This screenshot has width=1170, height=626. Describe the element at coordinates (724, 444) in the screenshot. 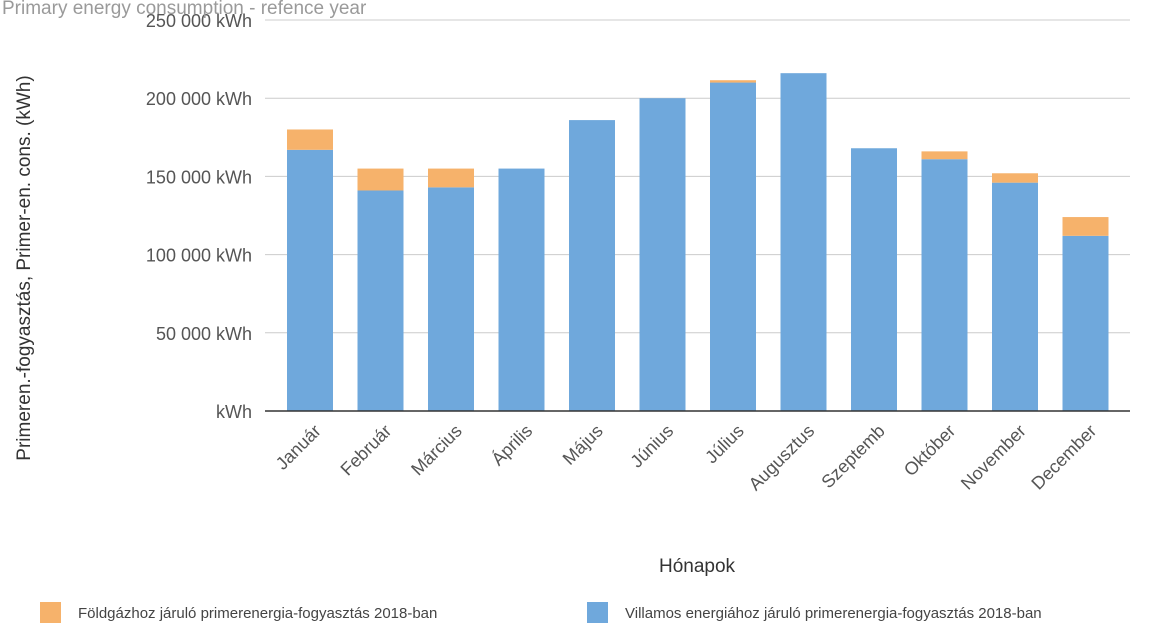

I see `x-tick-label: Július` at that location.